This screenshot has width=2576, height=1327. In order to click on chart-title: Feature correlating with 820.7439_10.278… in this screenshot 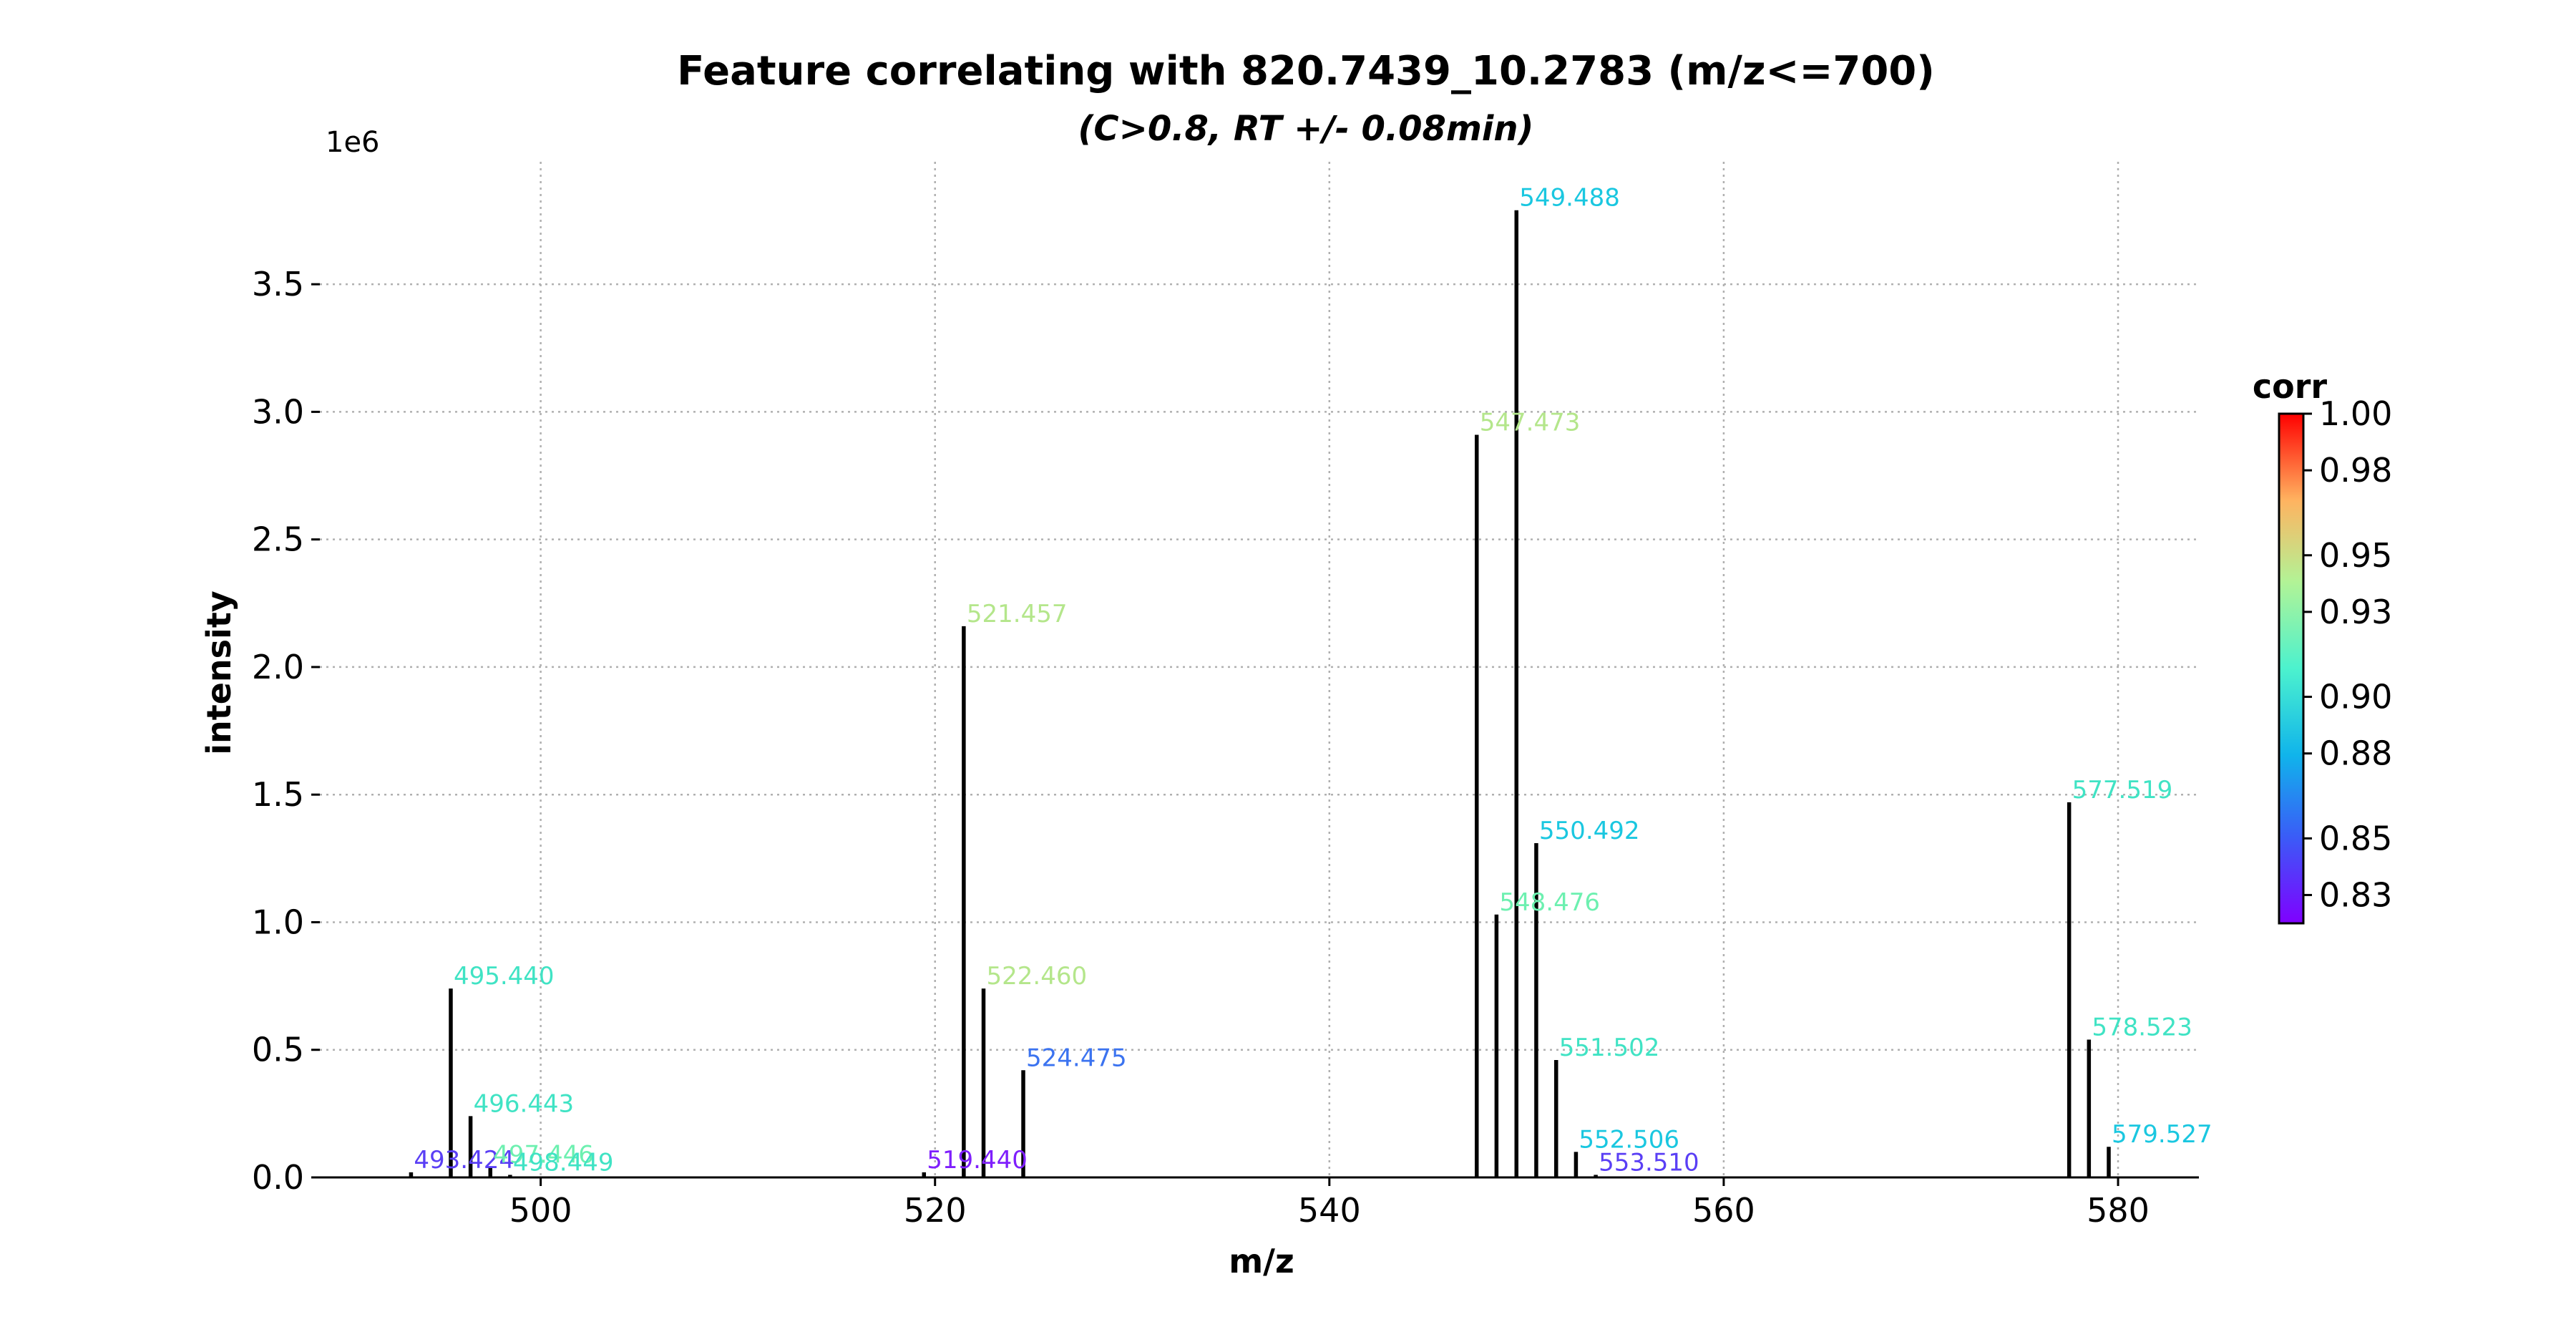, I will do `click(1306, 71)`.